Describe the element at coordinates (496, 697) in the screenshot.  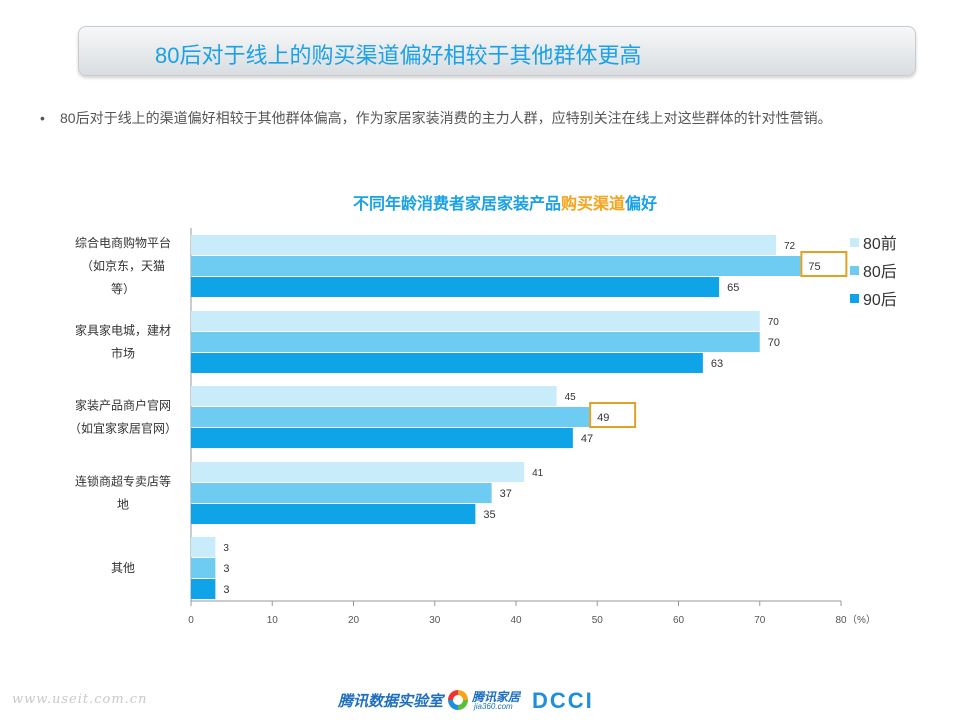
I see `tencent-home-logo-name: 腾讯家居` at that location.